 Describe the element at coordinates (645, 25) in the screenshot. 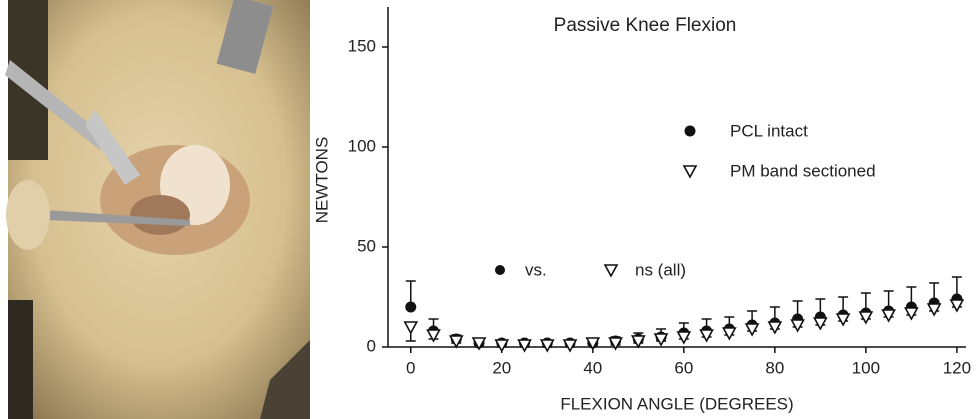

I see `chart-title: Passive Knee Flexion` at that location.